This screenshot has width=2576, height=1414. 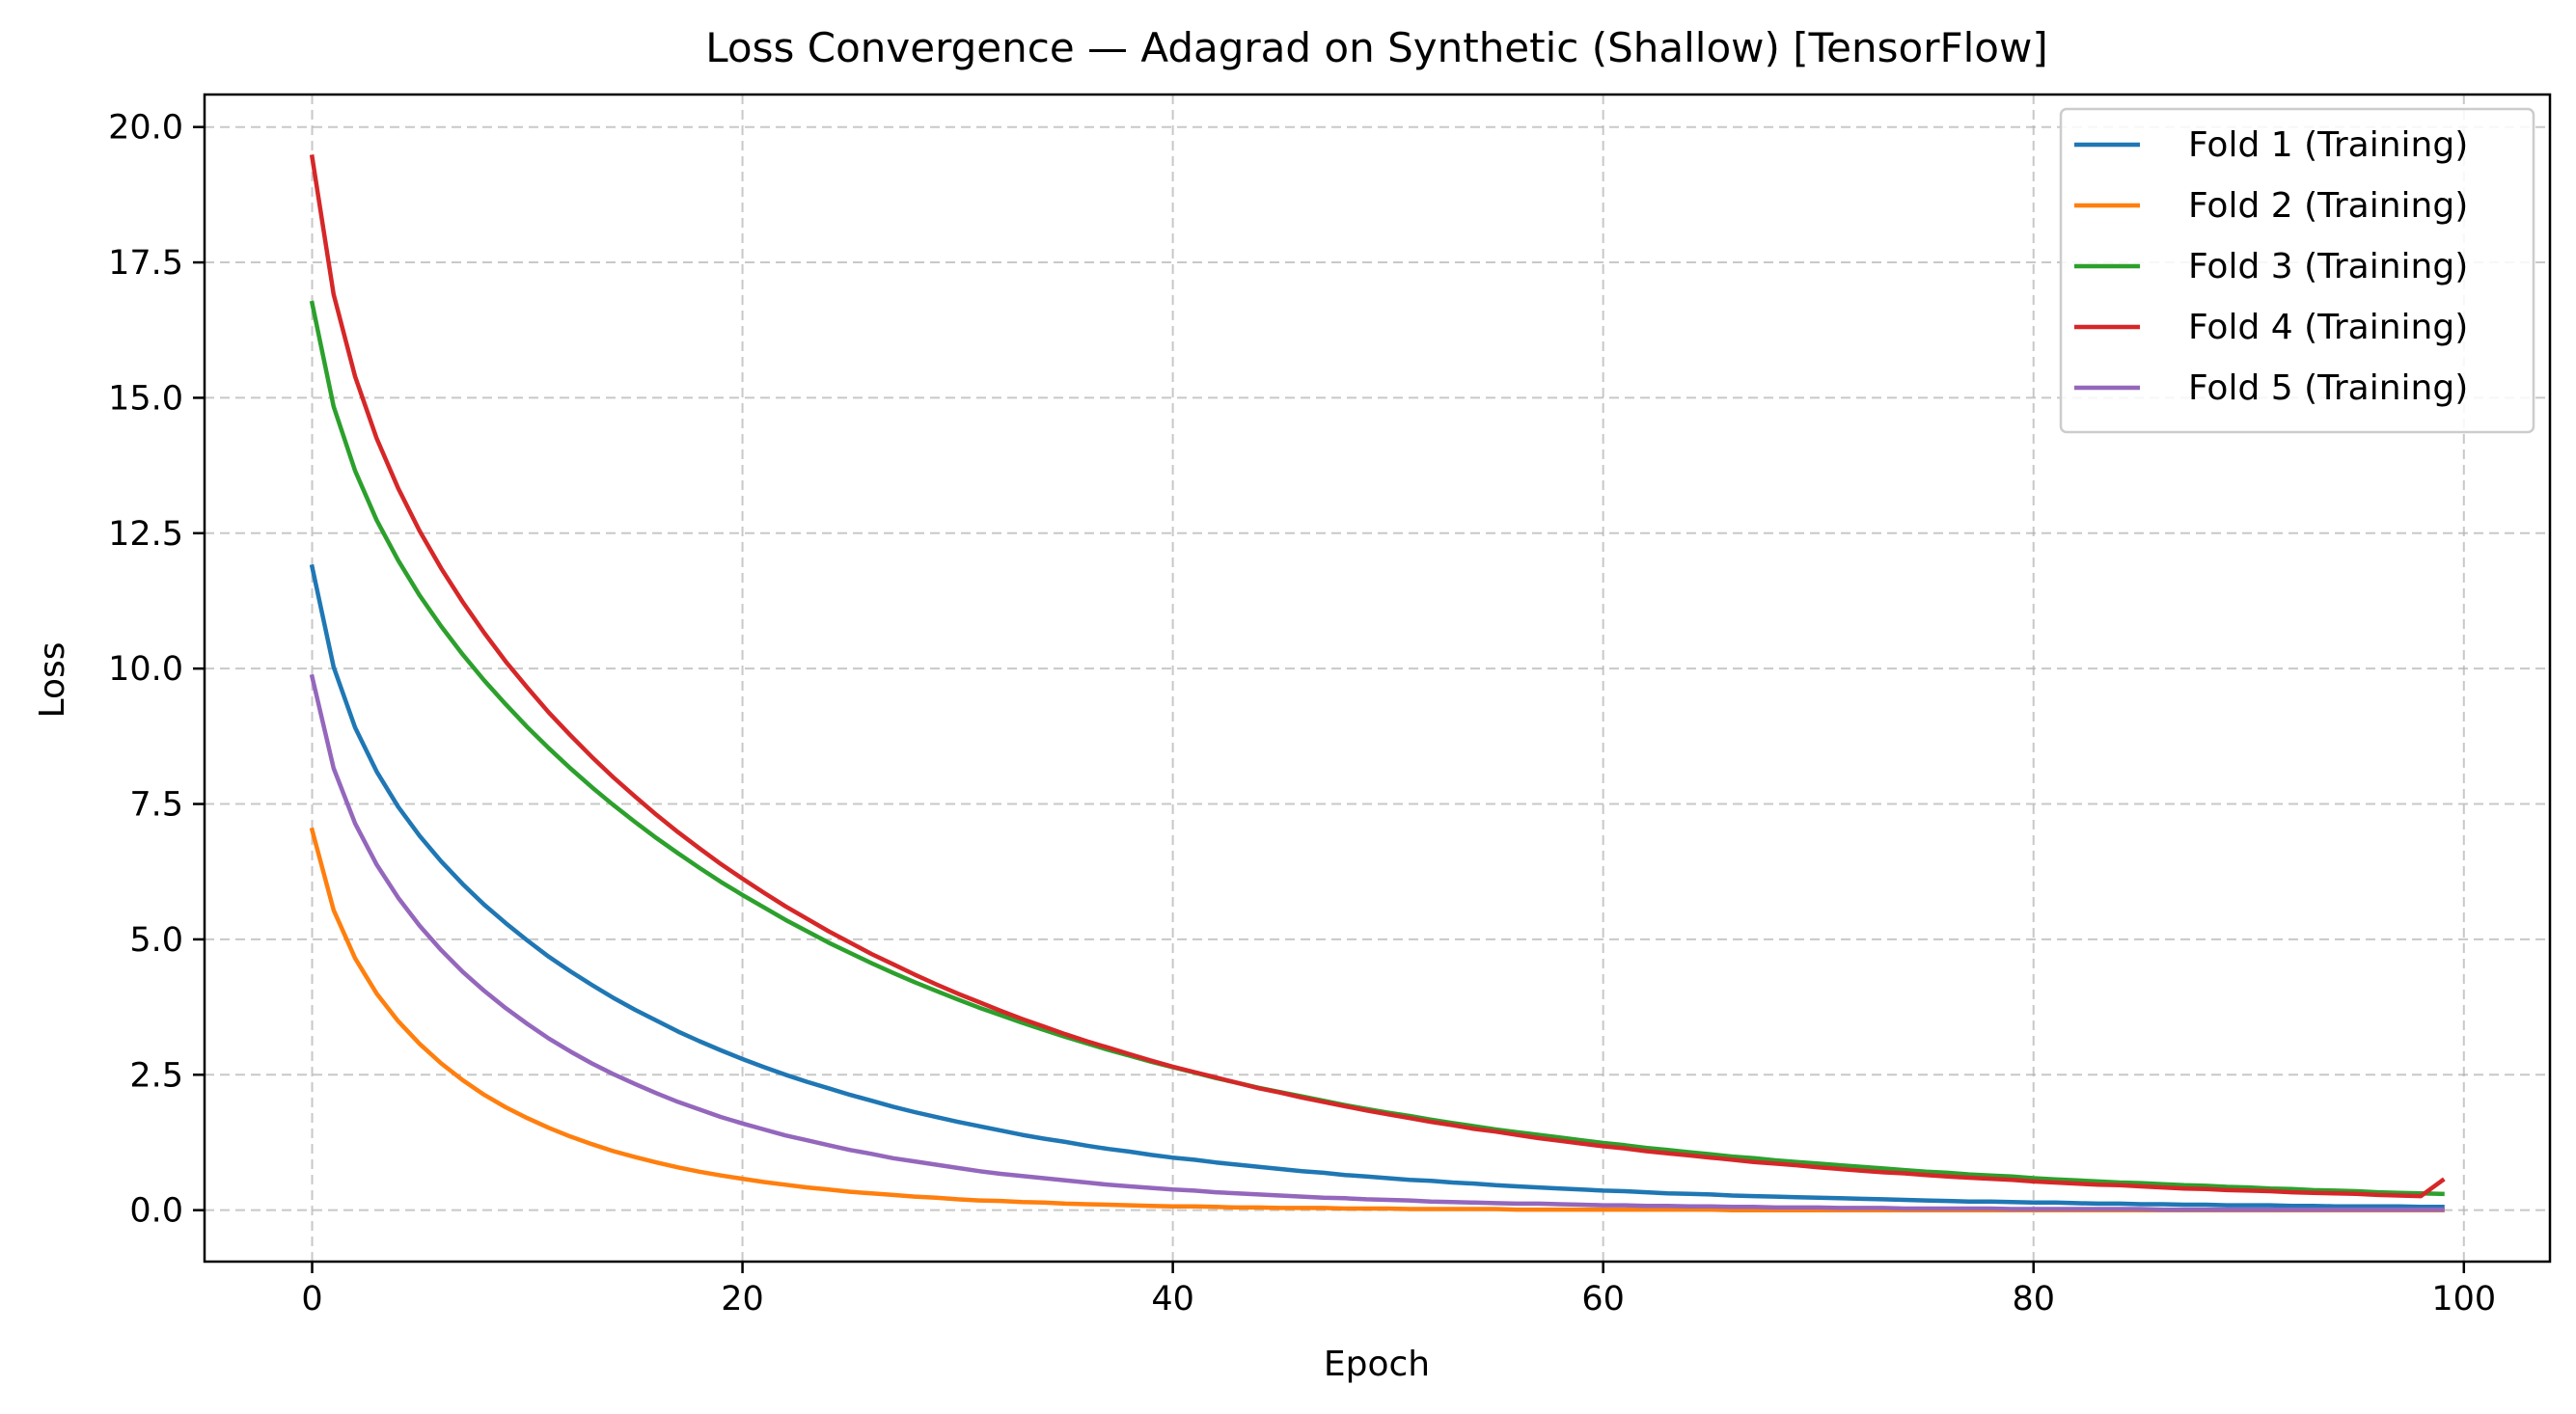 What do you see at coordinates (1173, 1299) in the screenshot?
I see `x-tick-label: 40` at bounding box center [1173, 1299].